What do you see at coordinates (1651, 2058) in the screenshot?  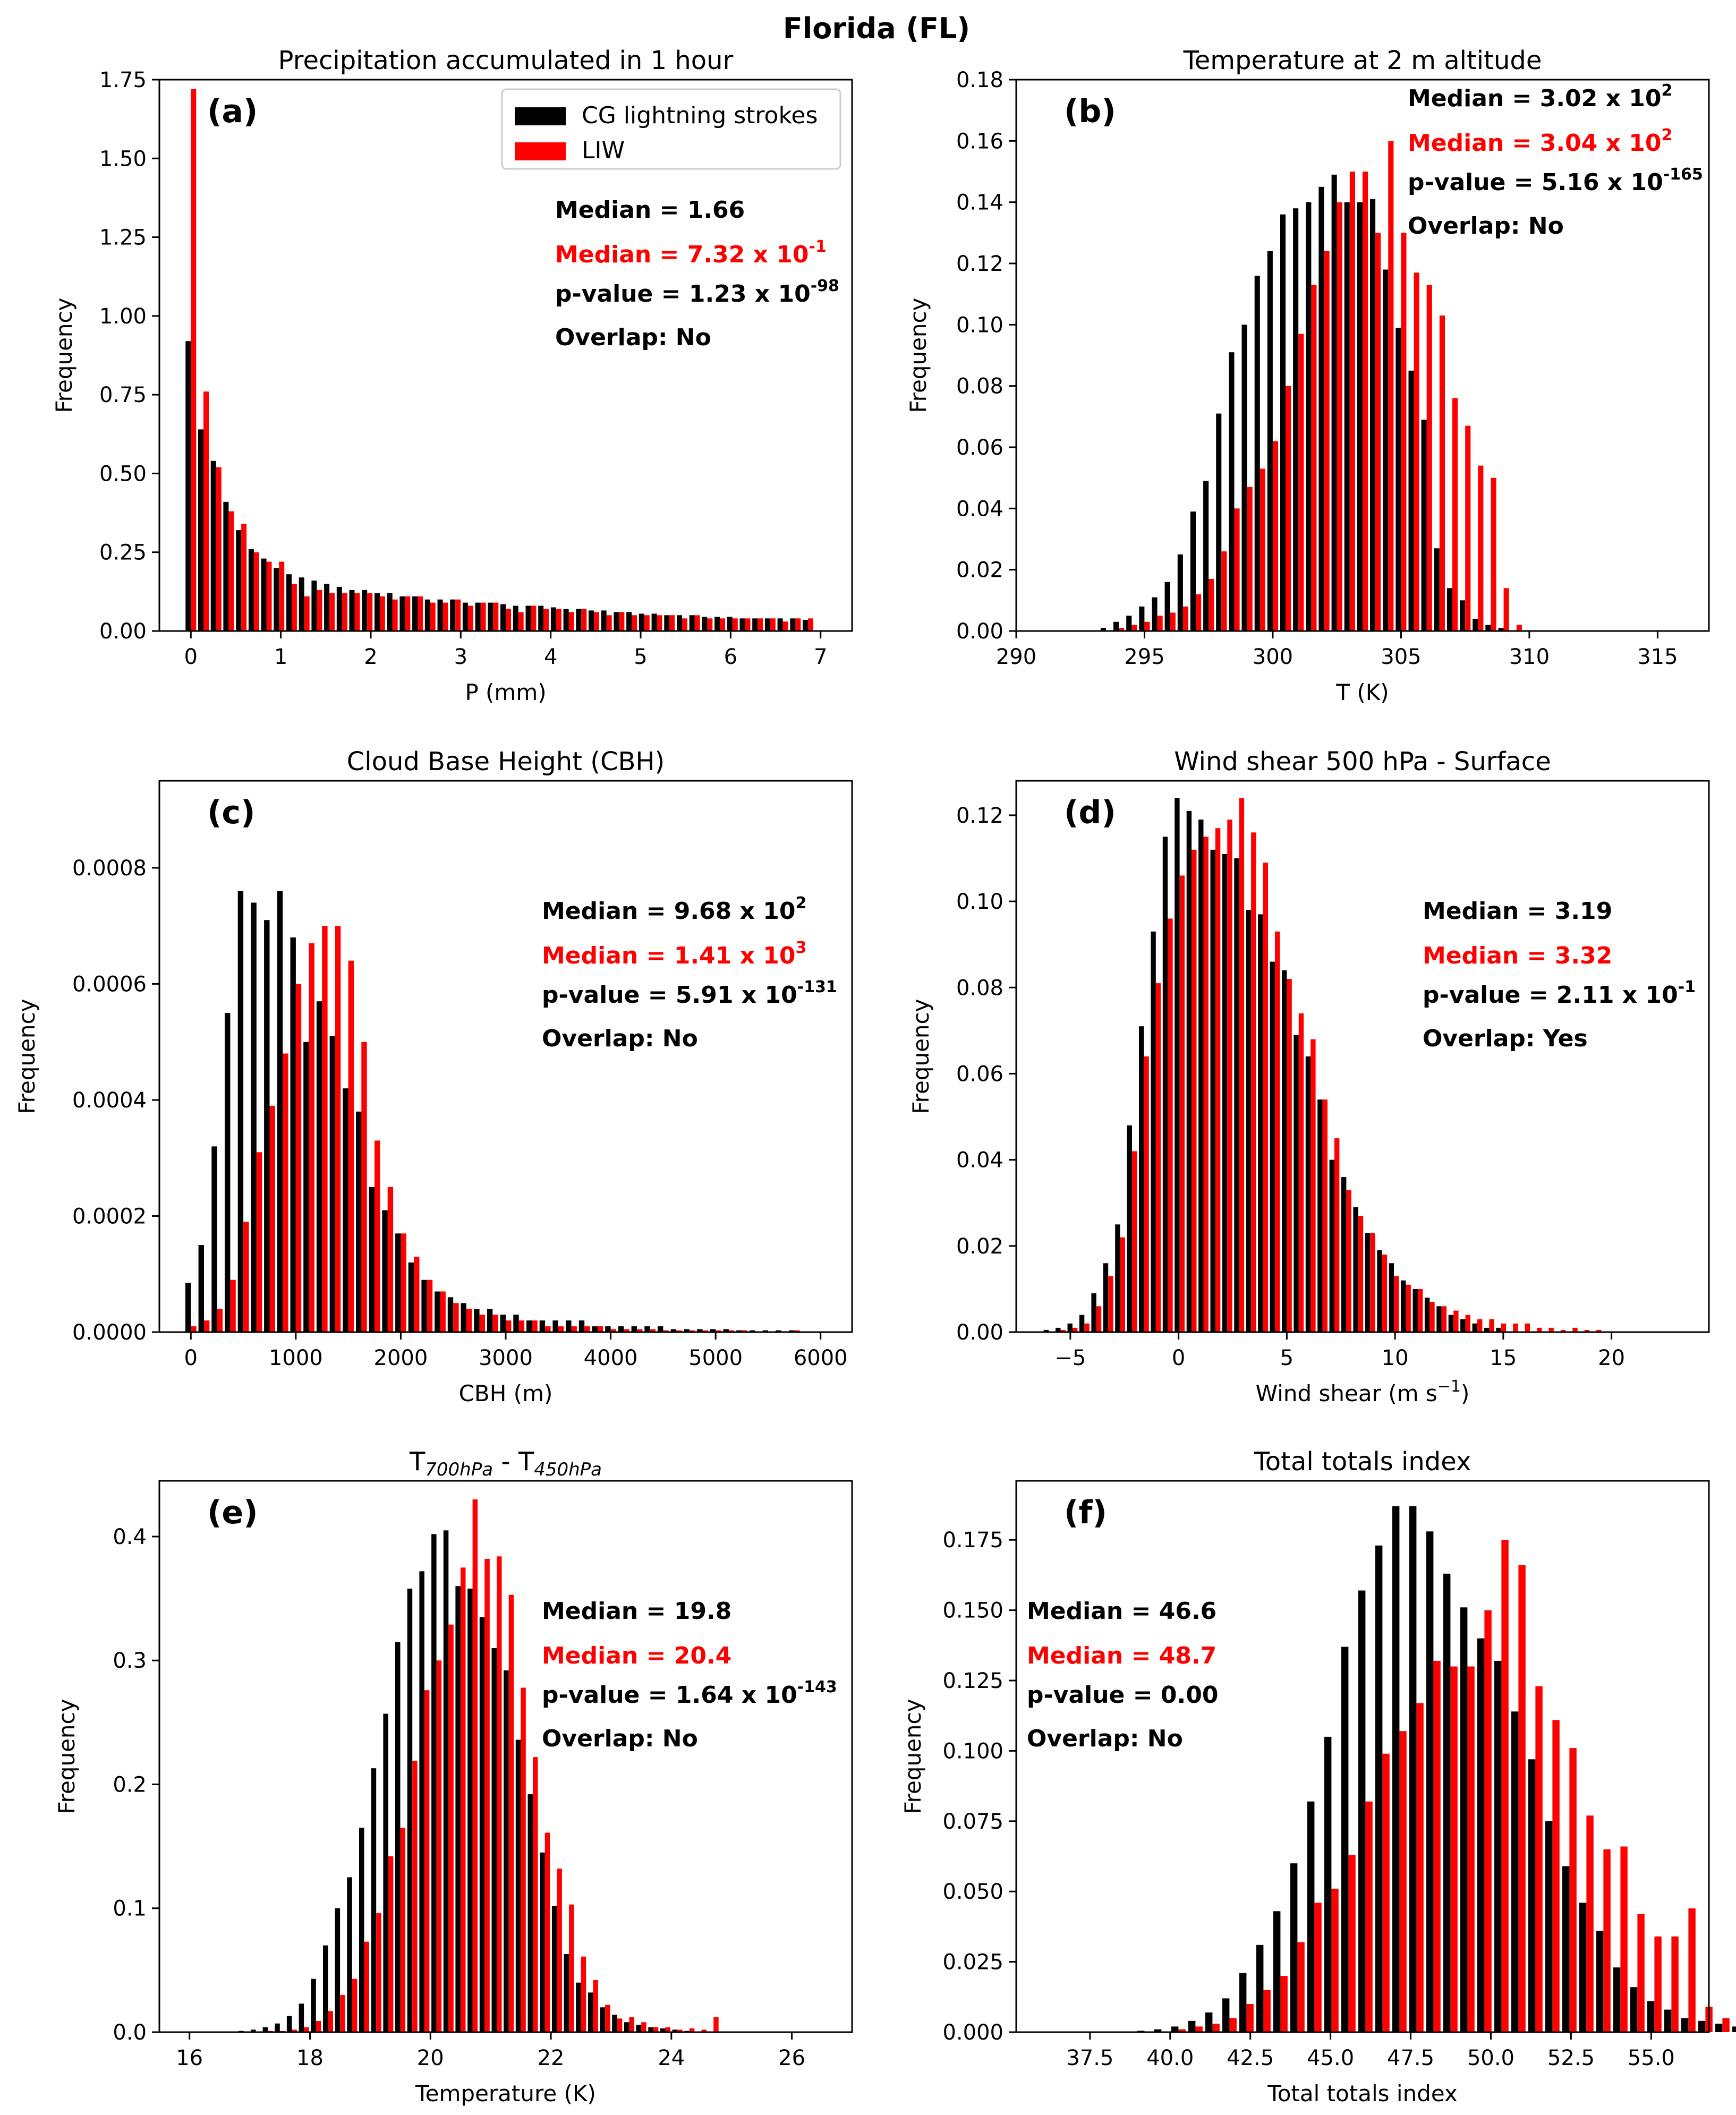 I see `x-tick-label: 55.0` at bounding box center [1651, 2058].